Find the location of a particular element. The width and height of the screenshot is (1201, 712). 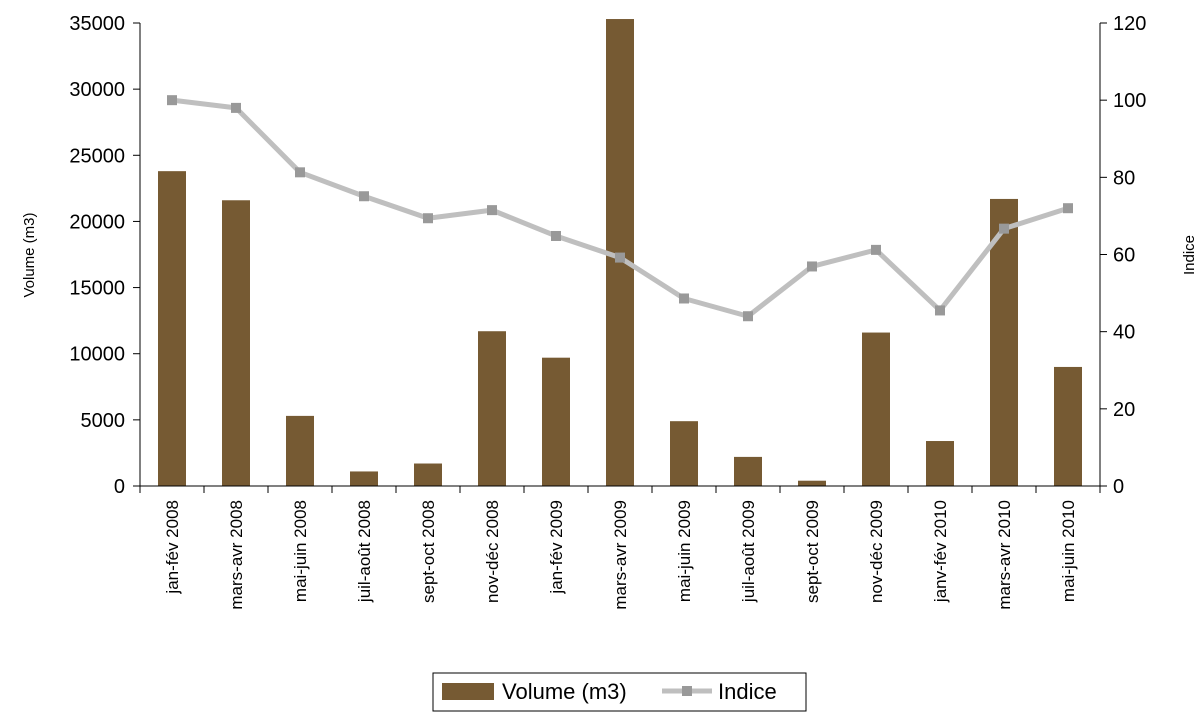

y2-axis-title: Indice is located at coordinates (1189, 255).